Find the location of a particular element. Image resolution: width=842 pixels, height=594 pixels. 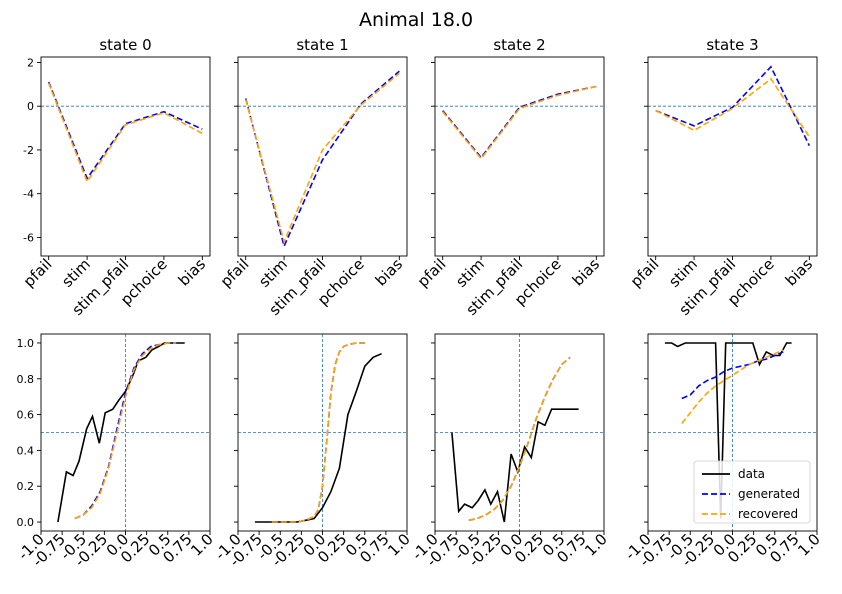

legend-box is located at coordinates (752, 492).